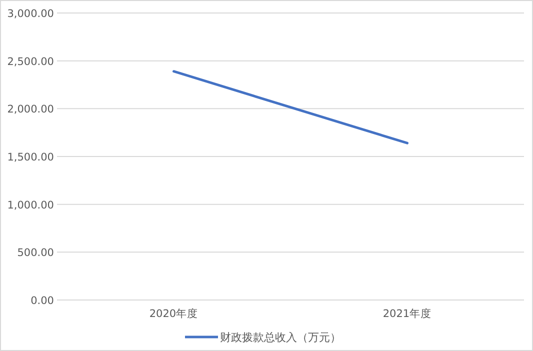  Describe the element at coordinates (30, 205) in the screenshot. I see `y-tick-label: 1,000.00` at that location.